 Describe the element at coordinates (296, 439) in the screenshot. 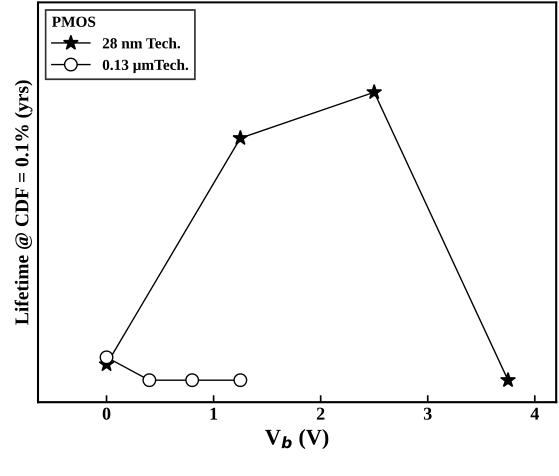

I see `x-axis-title: V$_{b}$ (V)` at that location.